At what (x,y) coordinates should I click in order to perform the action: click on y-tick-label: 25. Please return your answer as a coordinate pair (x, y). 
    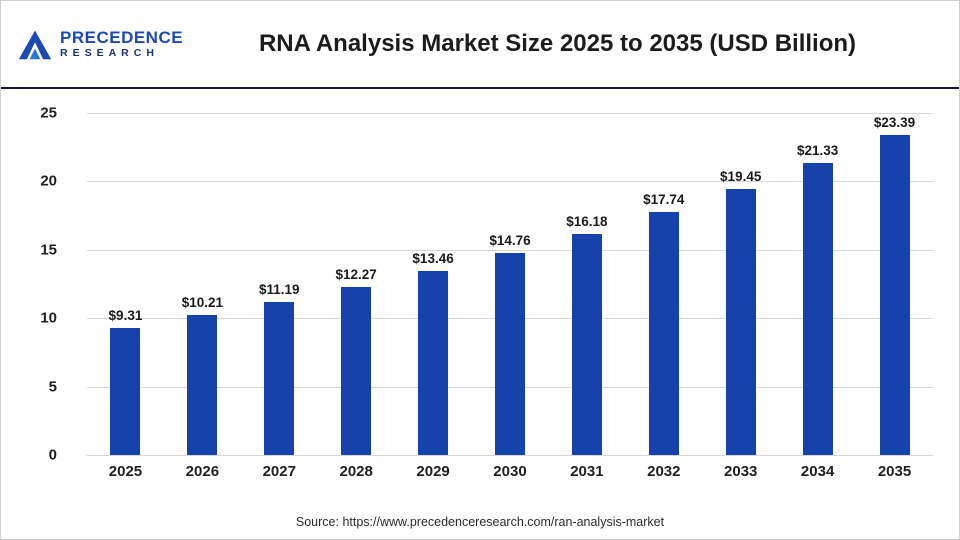
    Looking at the image, I should click on (48, 113).